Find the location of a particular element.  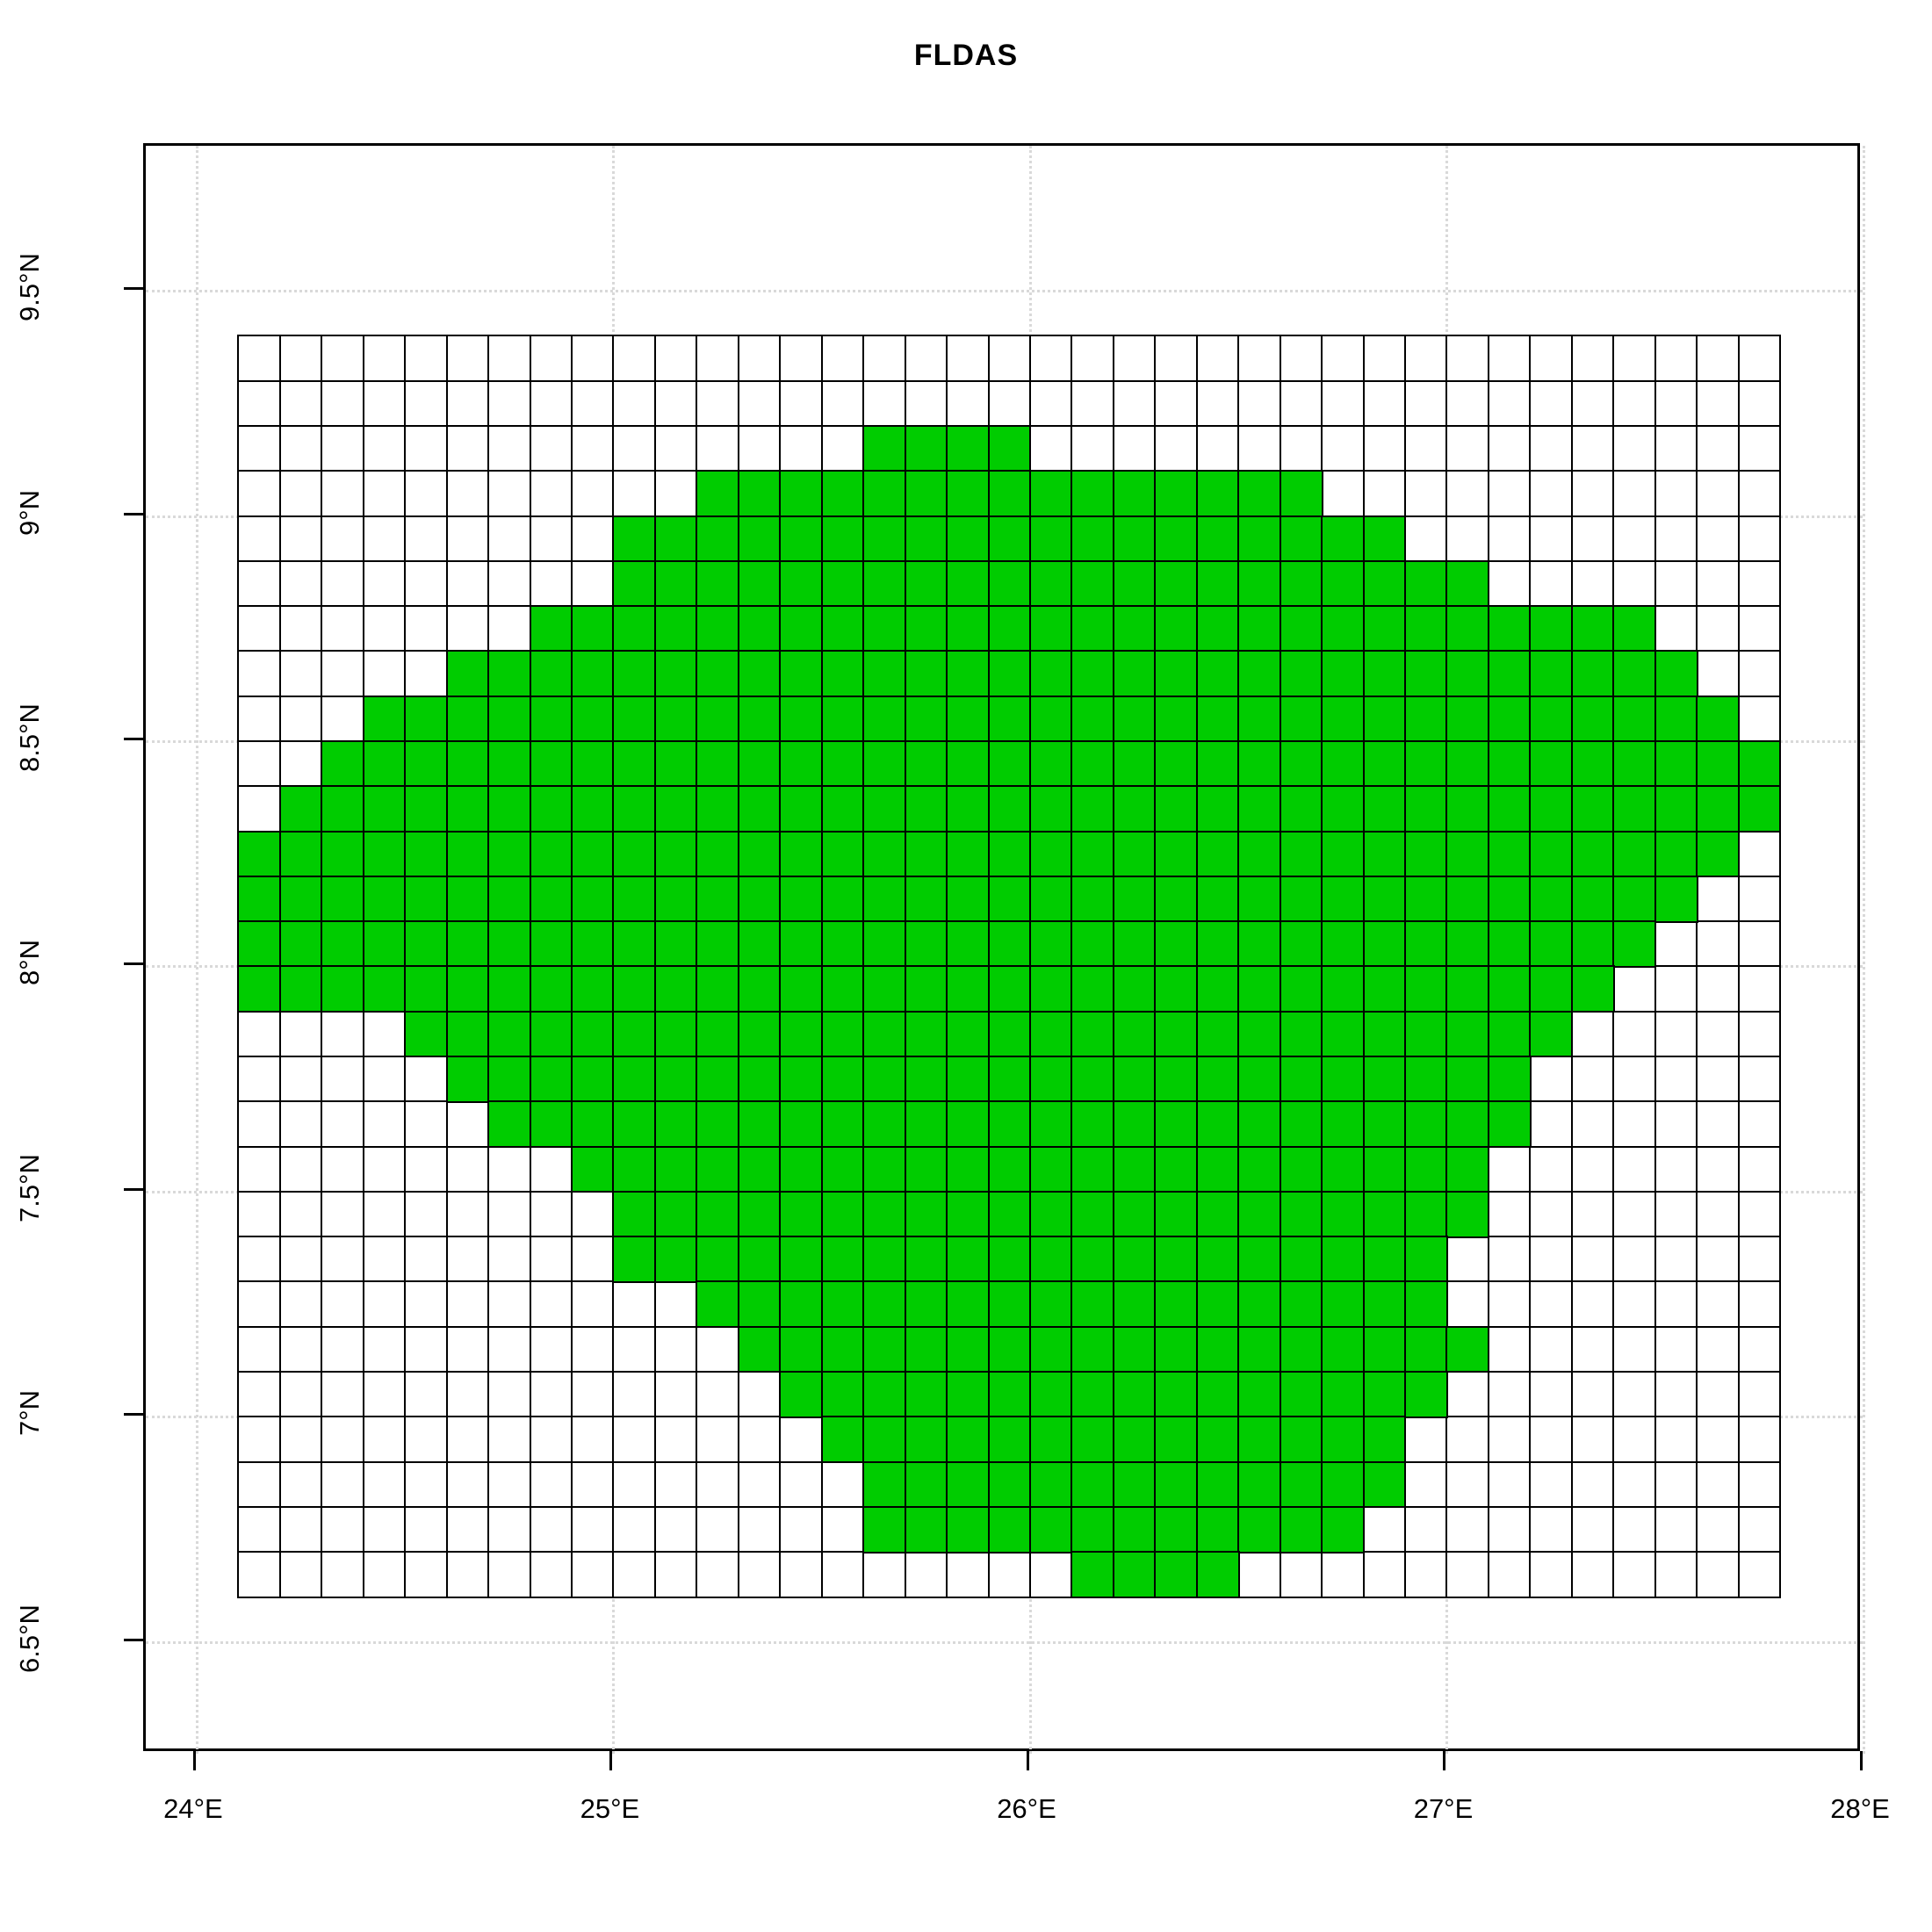

x-axis-tick is located at coordinates (1444, 1761).